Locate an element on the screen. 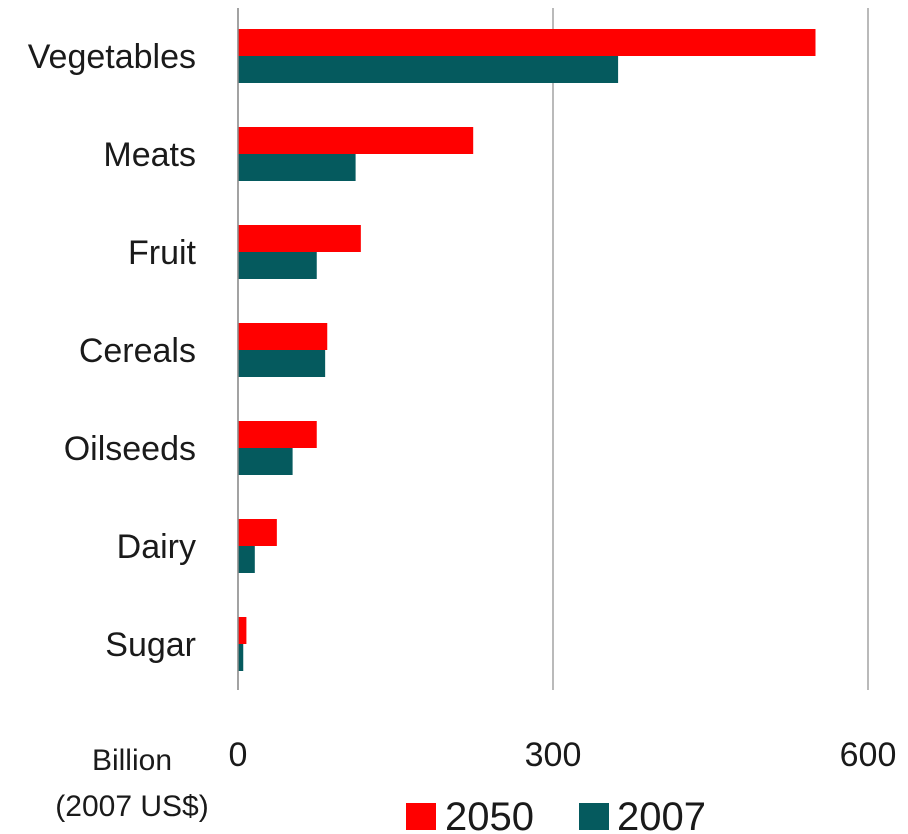 This screenshot has width=908, height=834. bar-cereals-2050 is located at coordinates (283, 336).